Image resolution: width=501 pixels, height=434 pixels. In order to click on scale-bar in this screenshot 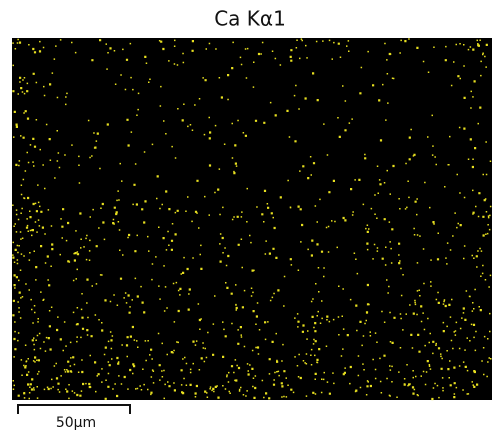, I will do `click(74, 409)`.